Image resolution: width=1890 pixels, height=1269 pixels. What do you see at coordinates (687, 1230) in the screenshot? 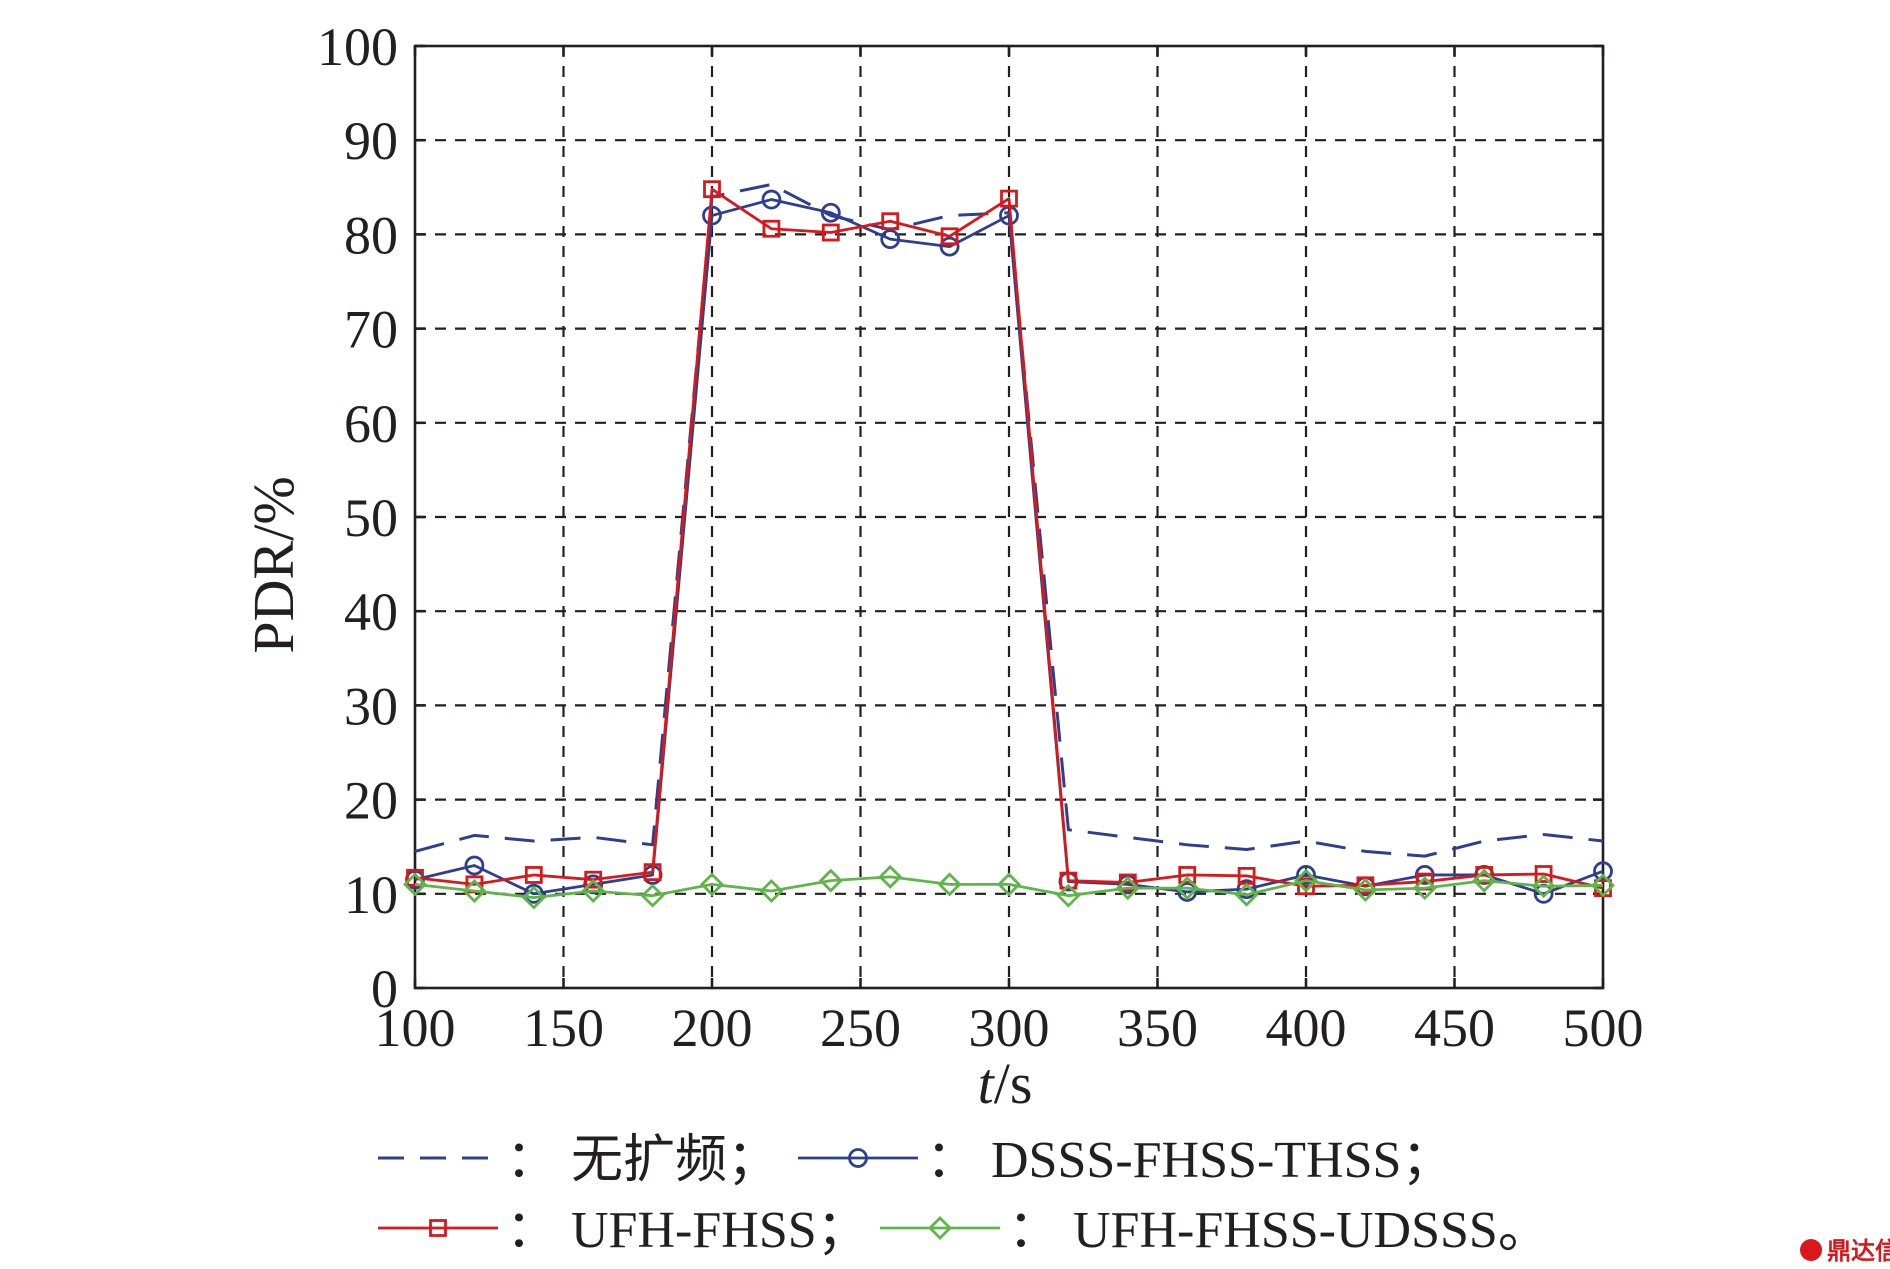
I see `legend-label: ： UFH-FHSS；` at bounding box center [687, 1230].